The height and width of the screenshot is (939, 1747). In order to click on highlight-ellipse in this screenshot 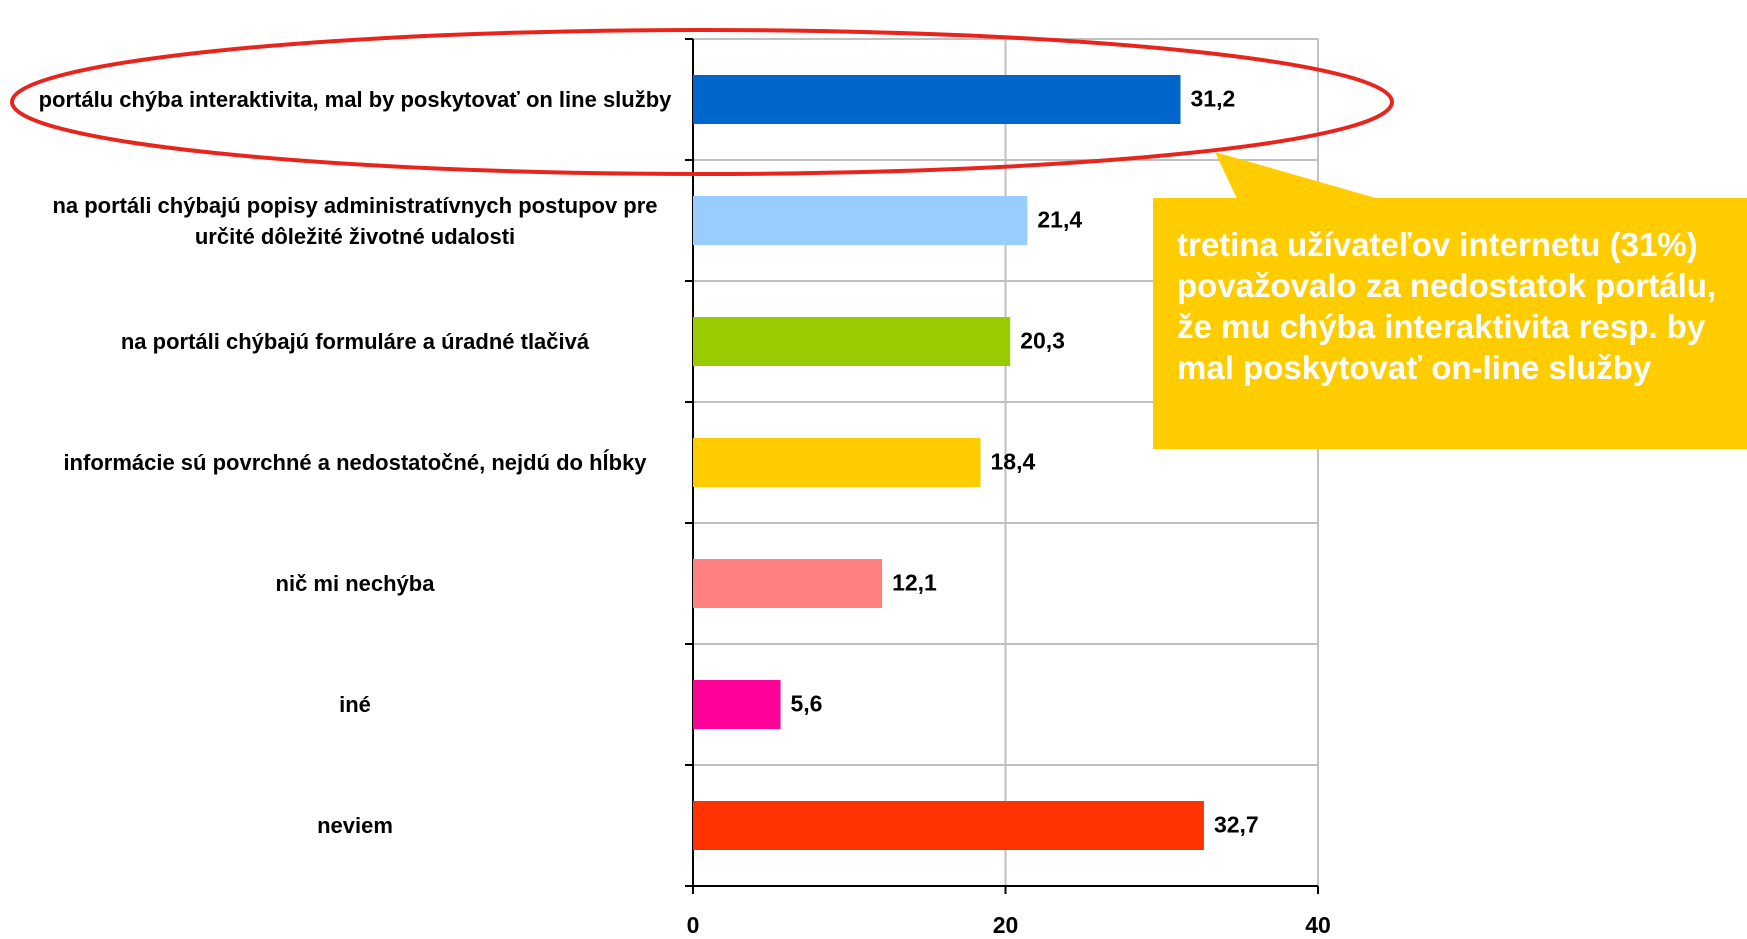, I will do `click(702, 102)`.